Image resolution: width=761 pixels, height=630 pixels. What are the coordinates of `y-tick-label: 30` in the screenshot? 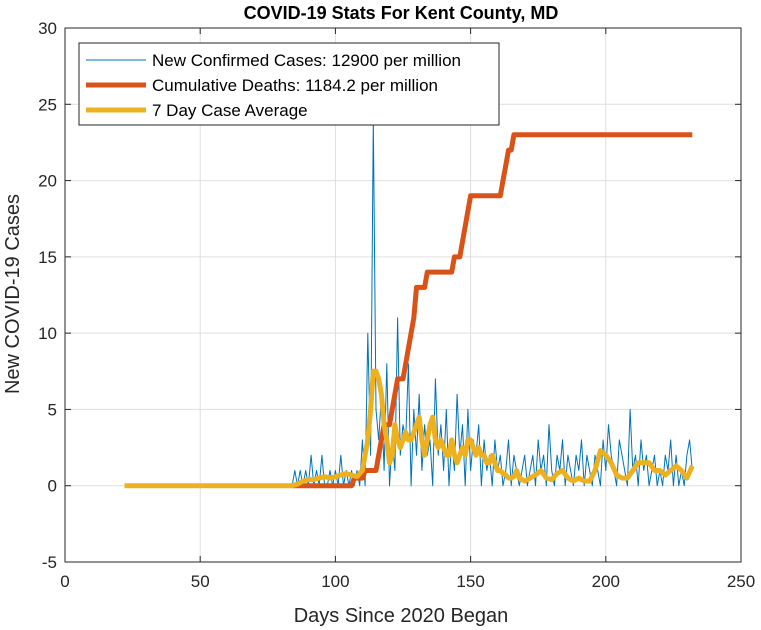 It's located at (47, 28).